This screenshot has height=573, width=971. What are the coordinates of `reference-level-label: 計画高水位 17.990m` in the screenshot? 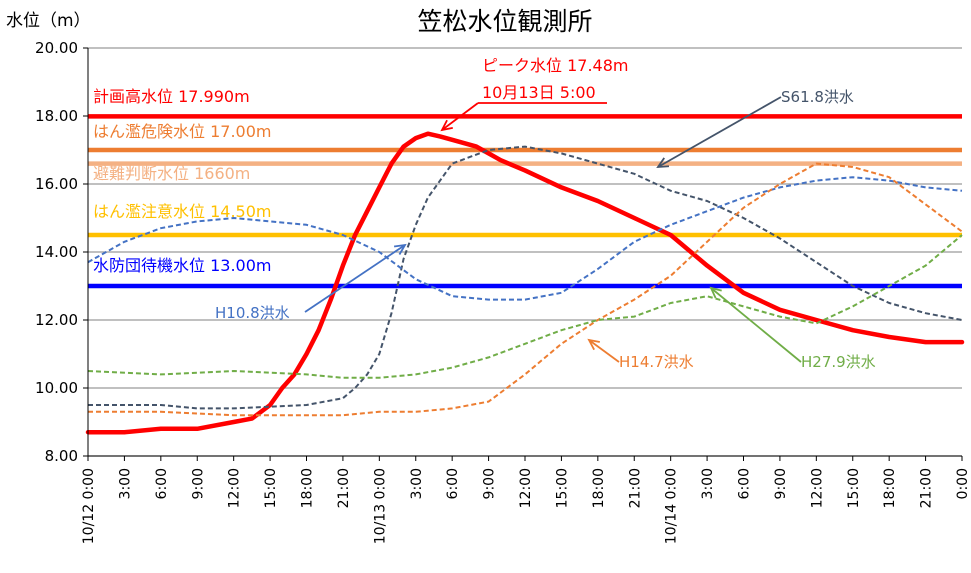 It's located at (171, 96).